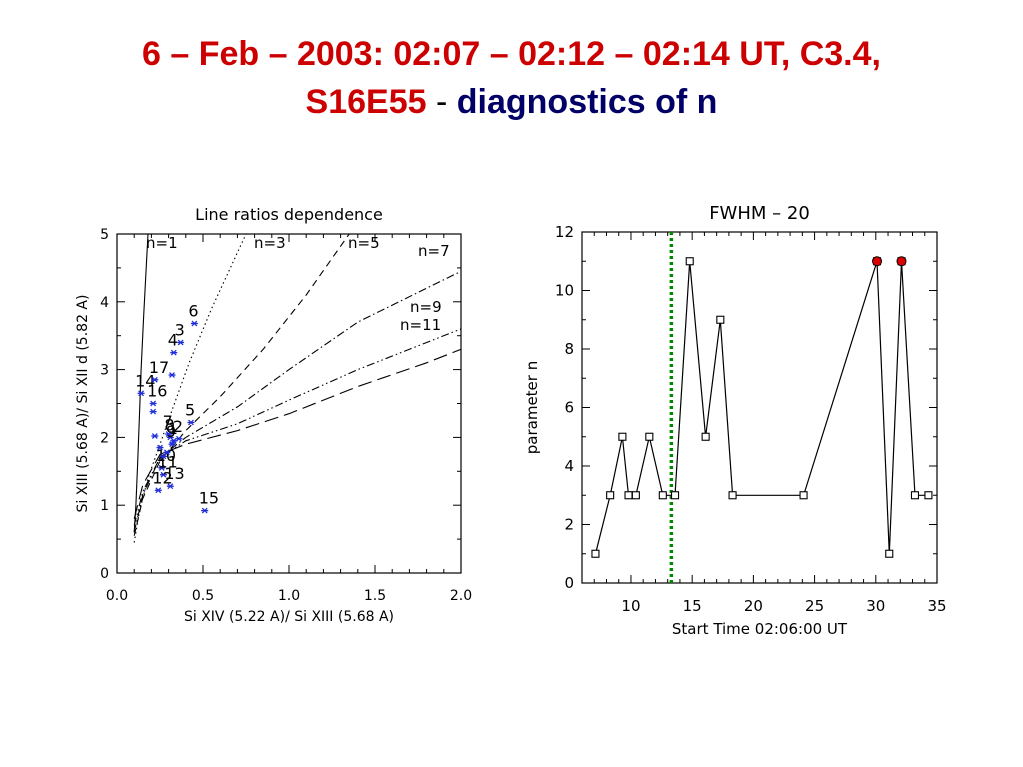 The width and height of the screenshot is (1023, 767). Describe the element at coordinates (157, 391) in the screenshot. I see `plot1-point-label: 16` at that location.